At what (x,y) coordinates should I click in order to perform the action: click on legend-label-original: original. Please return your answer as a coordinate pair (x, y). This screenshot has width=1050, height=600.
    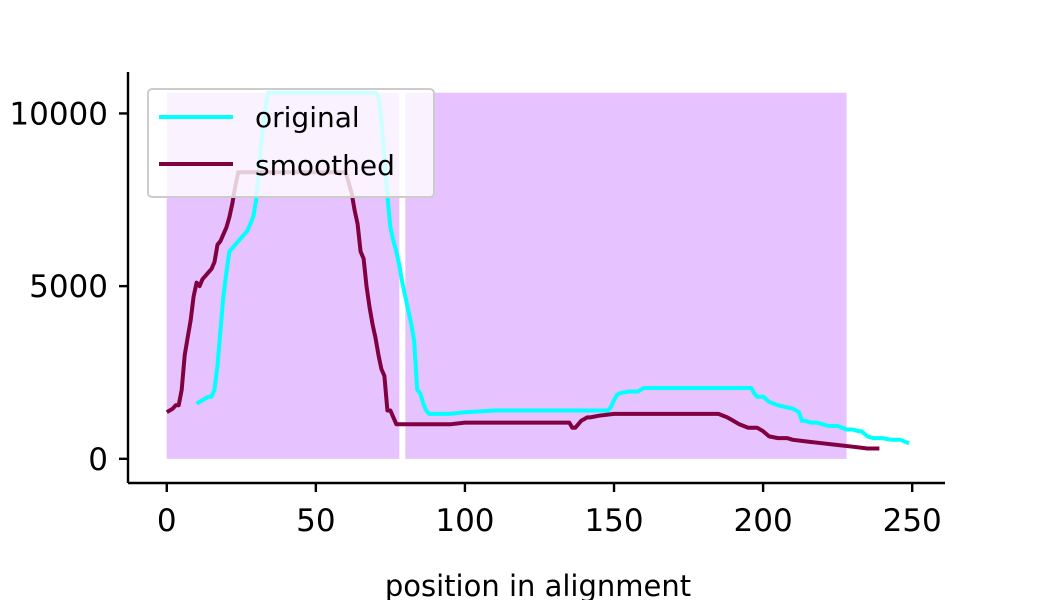
    Looking at the image, I should click on (307, 117).